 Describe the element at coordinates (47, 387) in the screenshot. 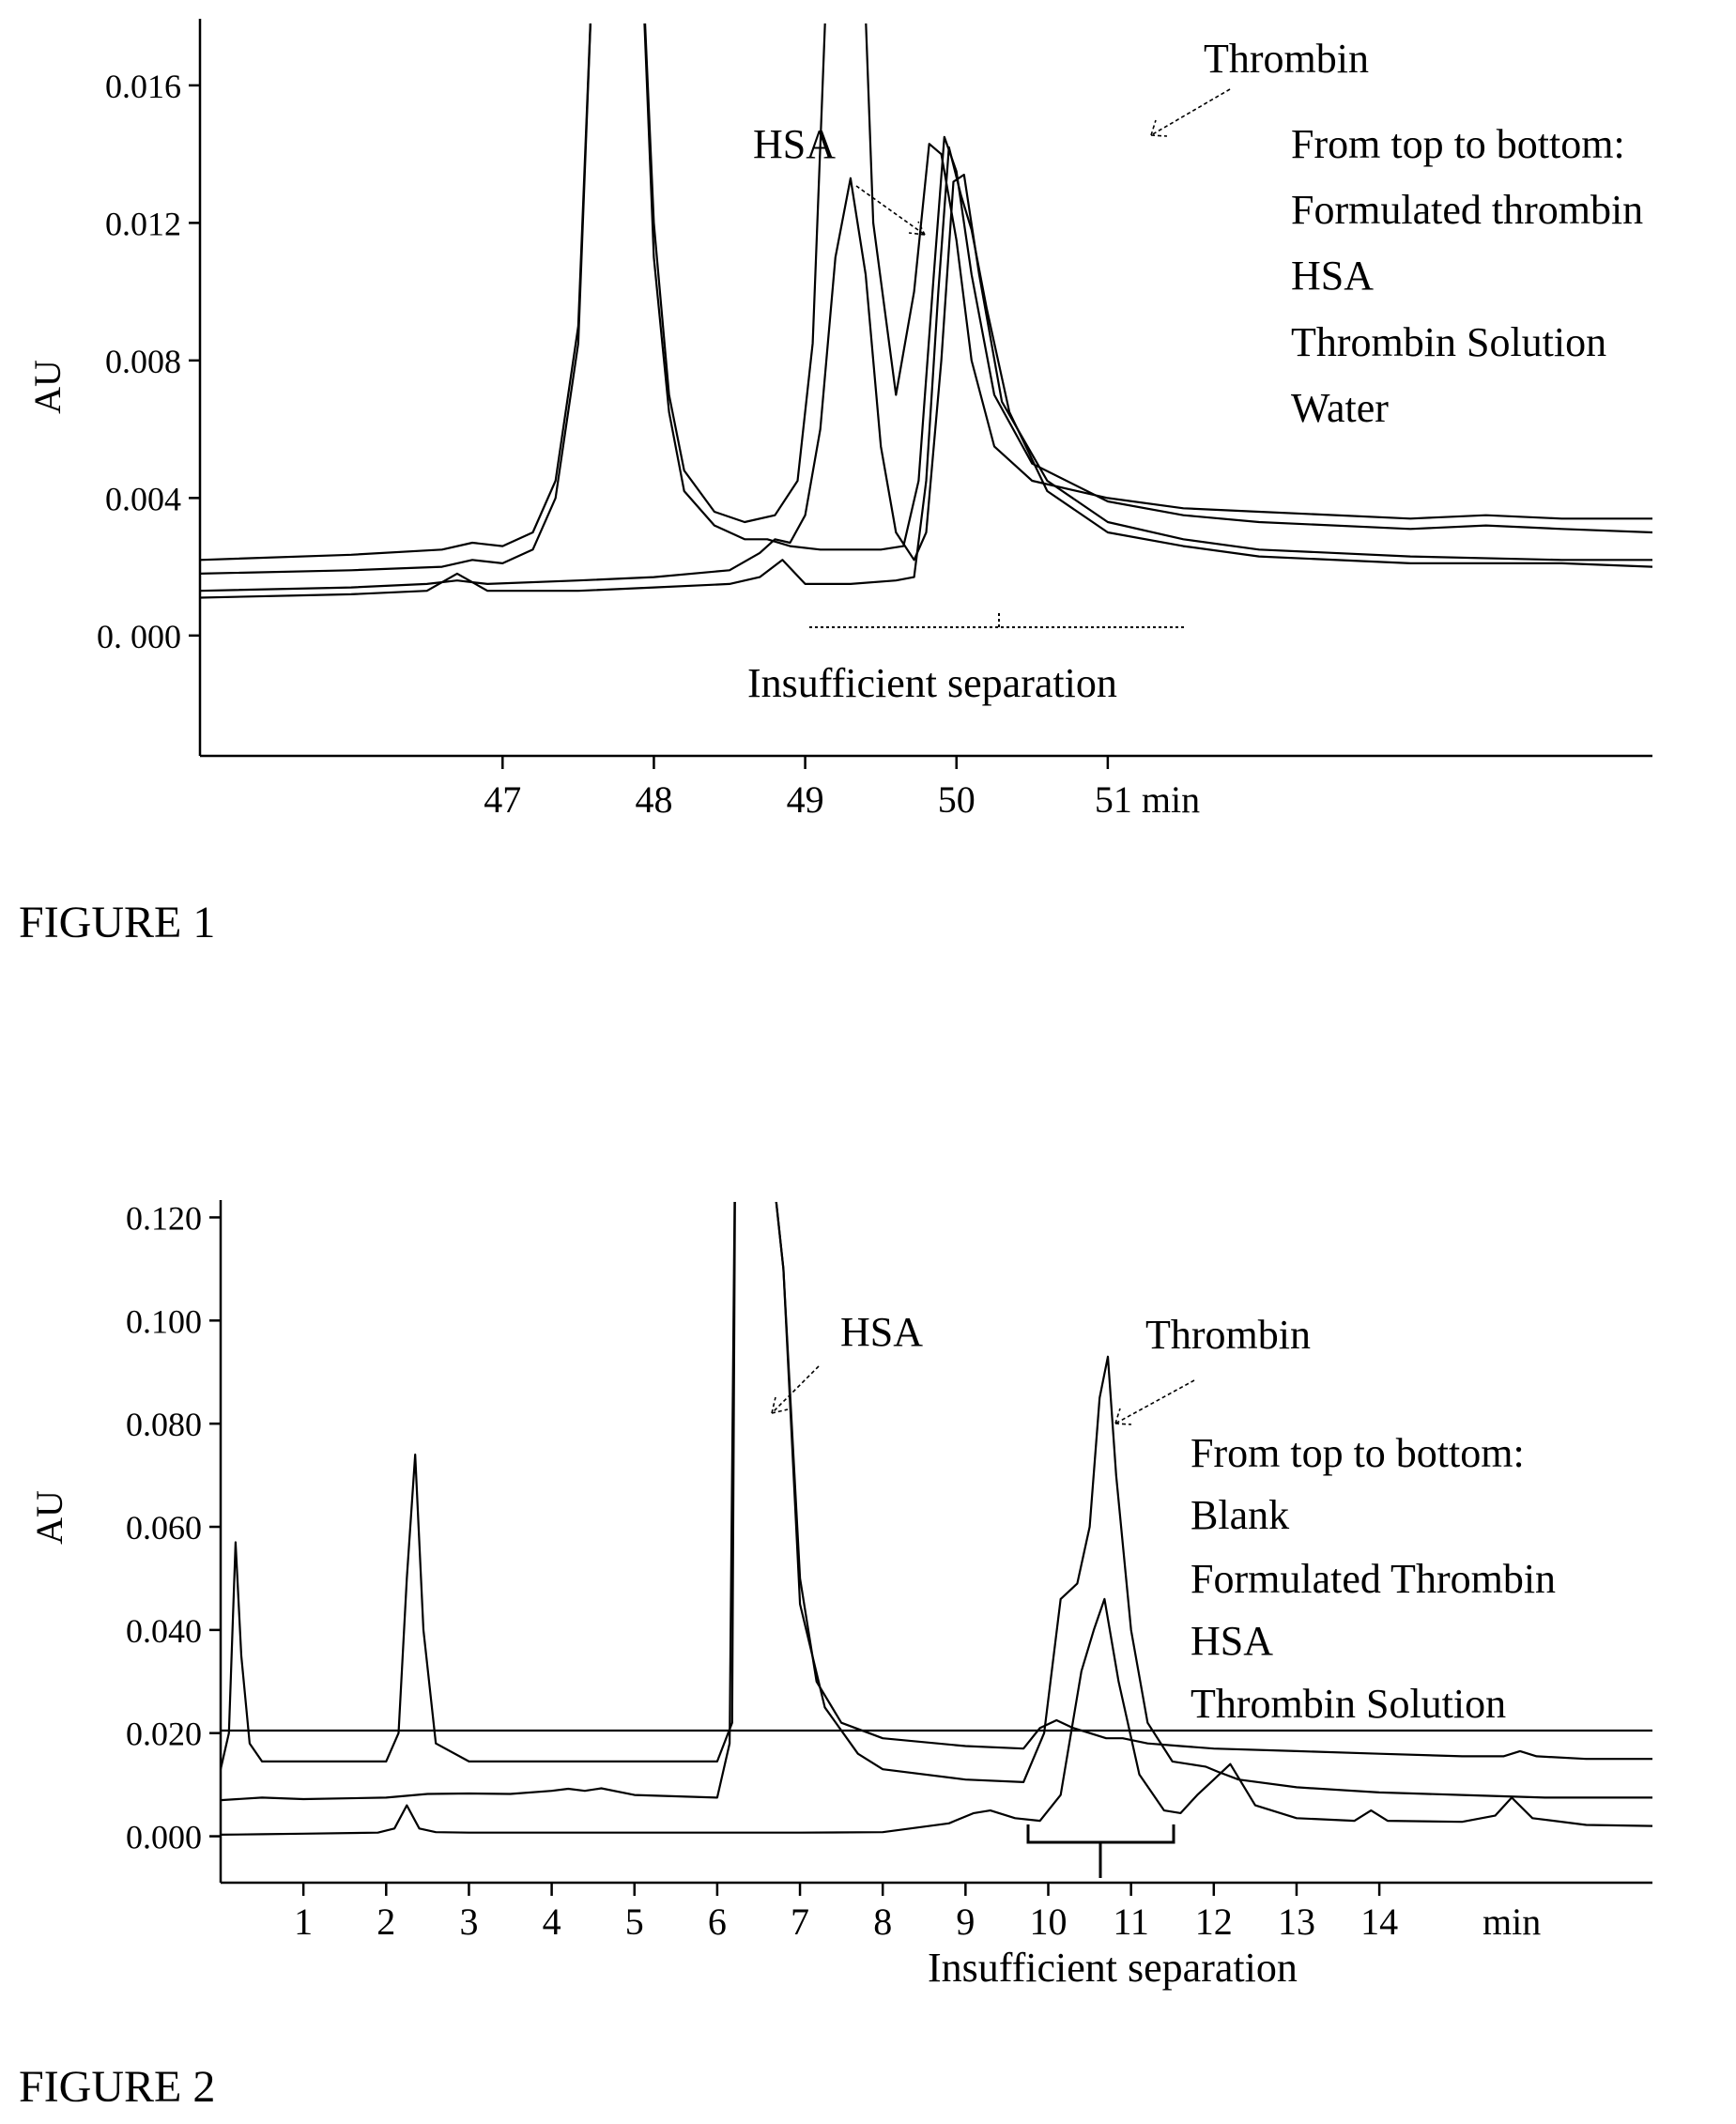

I see `fig1-y-axis-title: AU` at that location.